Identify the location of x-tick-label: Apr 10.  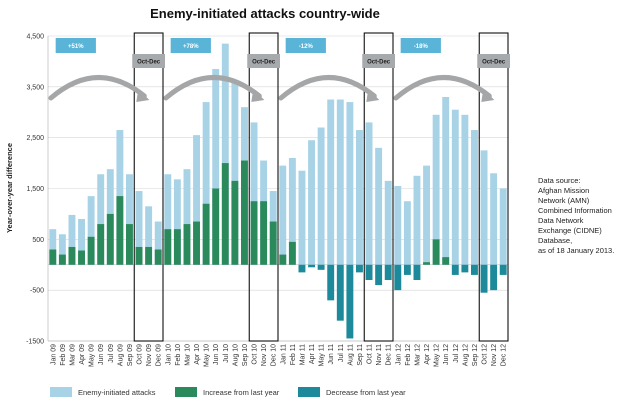
(197, 354).